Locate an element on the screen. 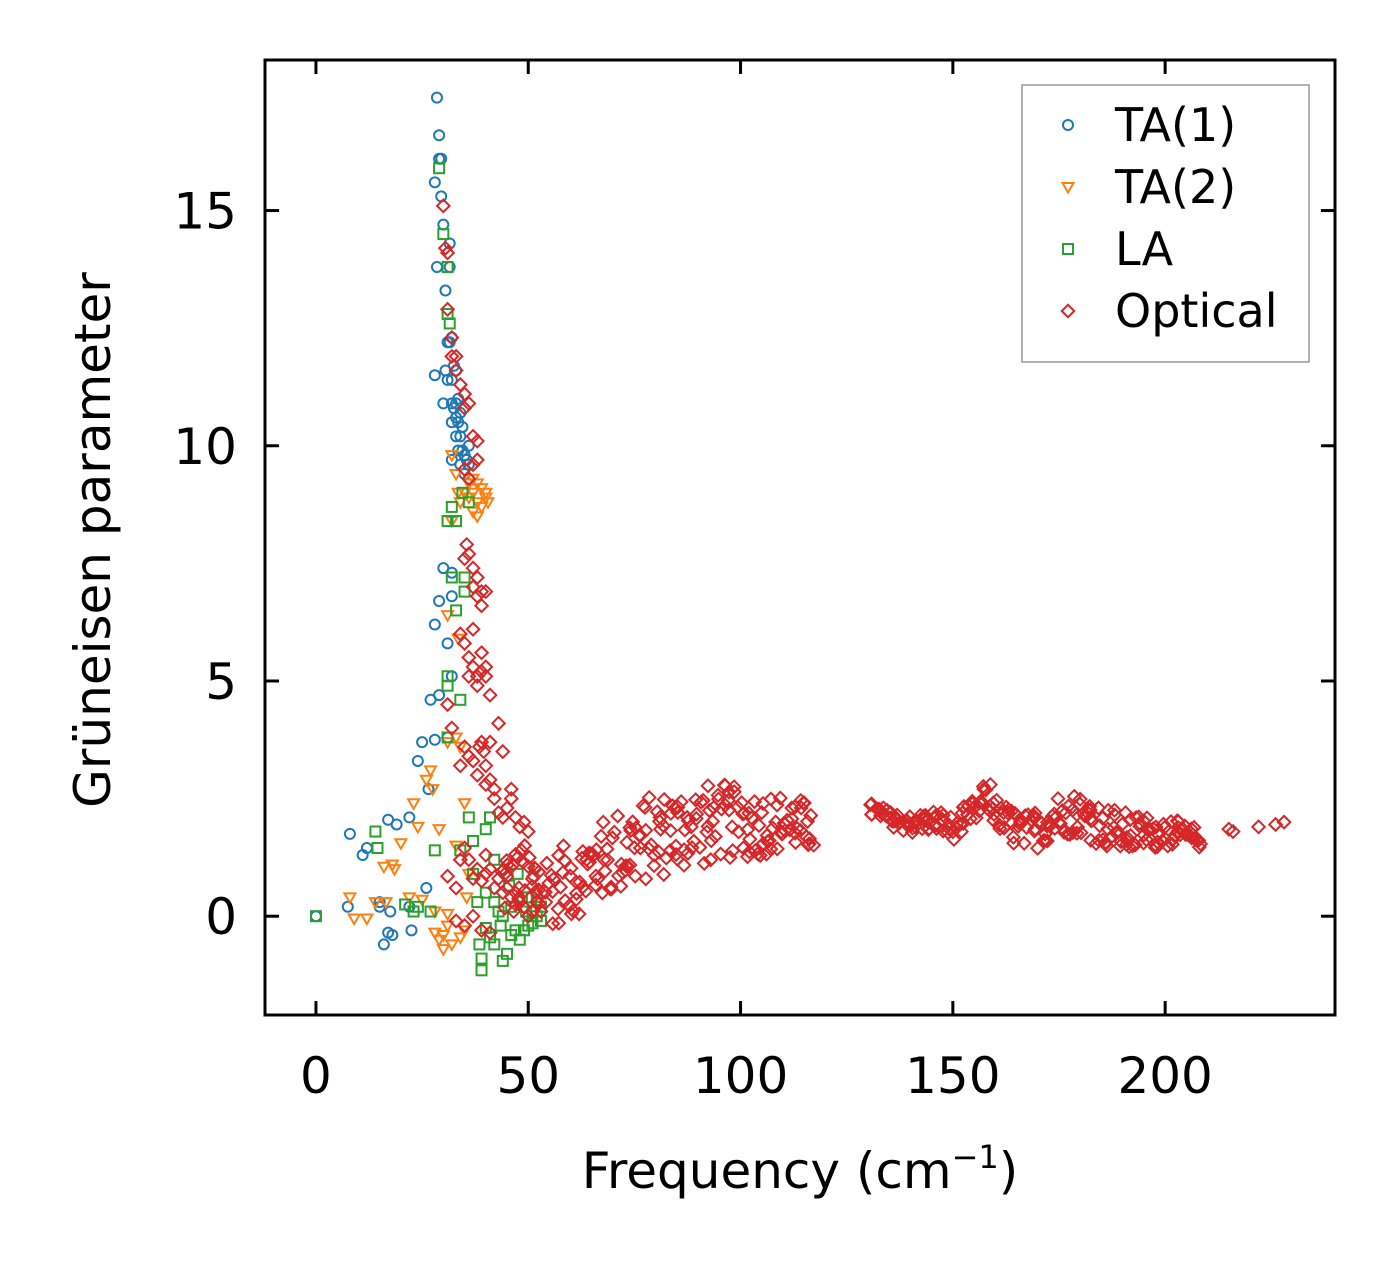 The image size is (1394, 1264). legend-label: LA is located at coordinates (1144, 249).